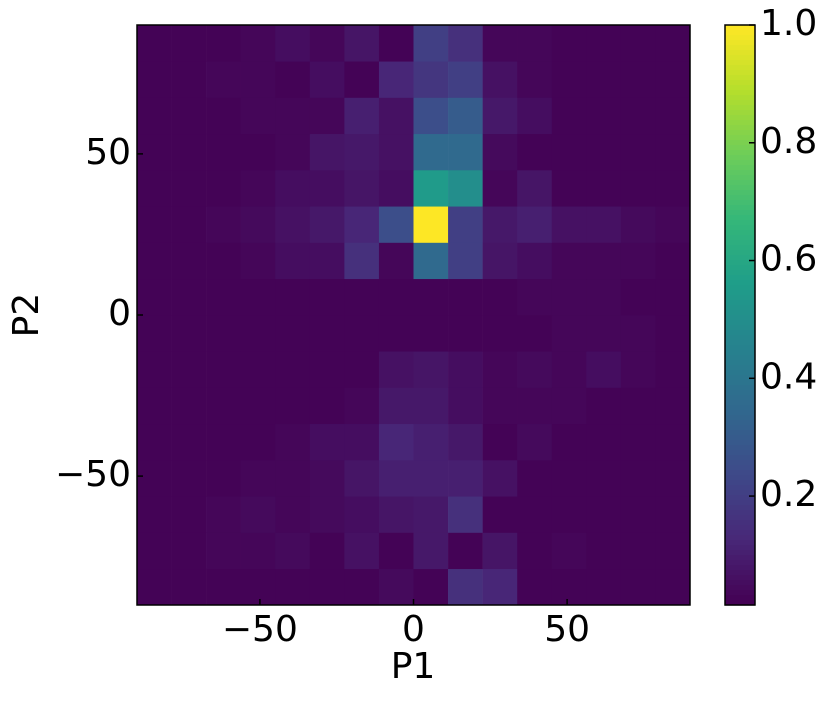  What do you see at coordinates (119, 313) in the screenshot?
I see `y-tick-label: 0` at bounding box center [119, 313].